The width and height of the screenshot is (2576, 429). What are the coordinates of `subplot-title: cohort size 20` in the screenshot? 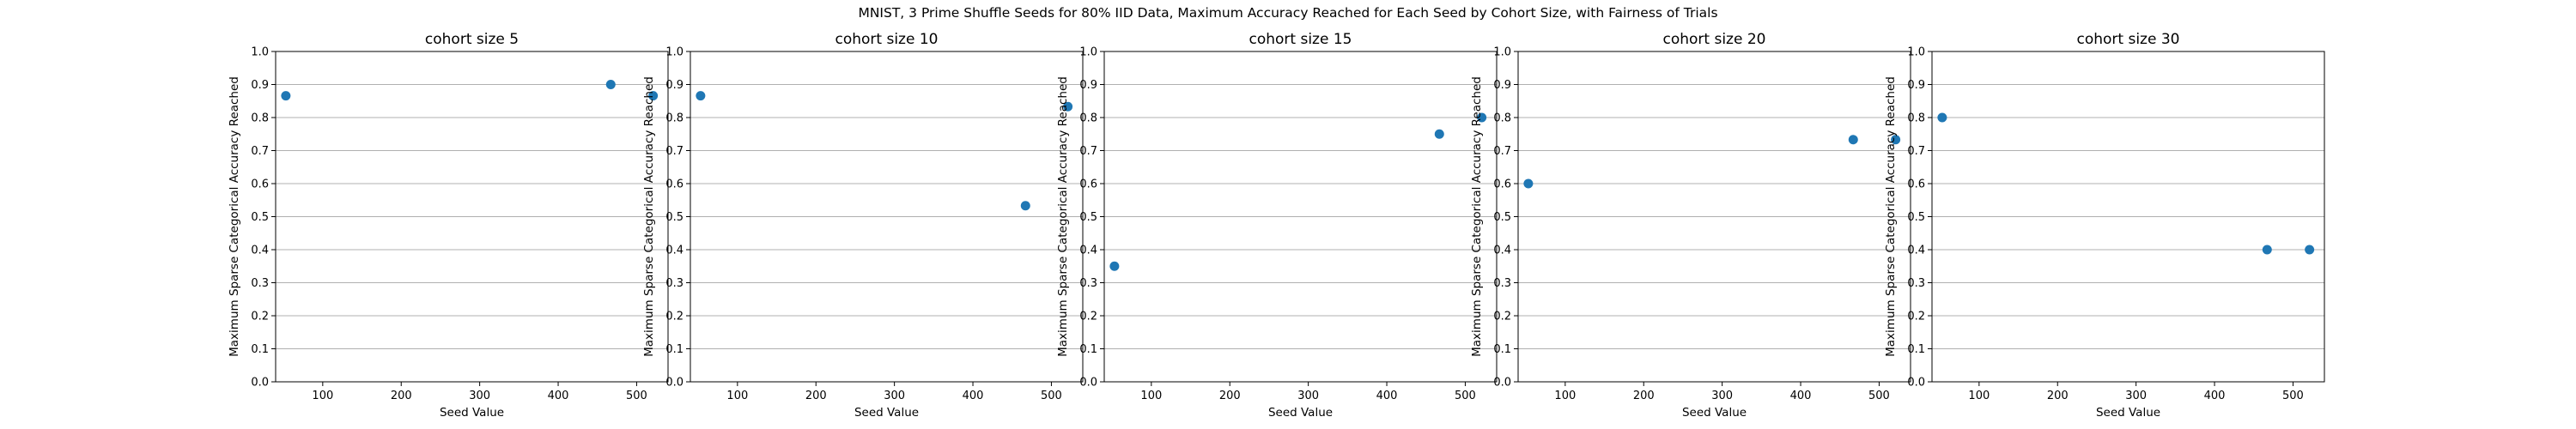 It's located at (1715, 39).